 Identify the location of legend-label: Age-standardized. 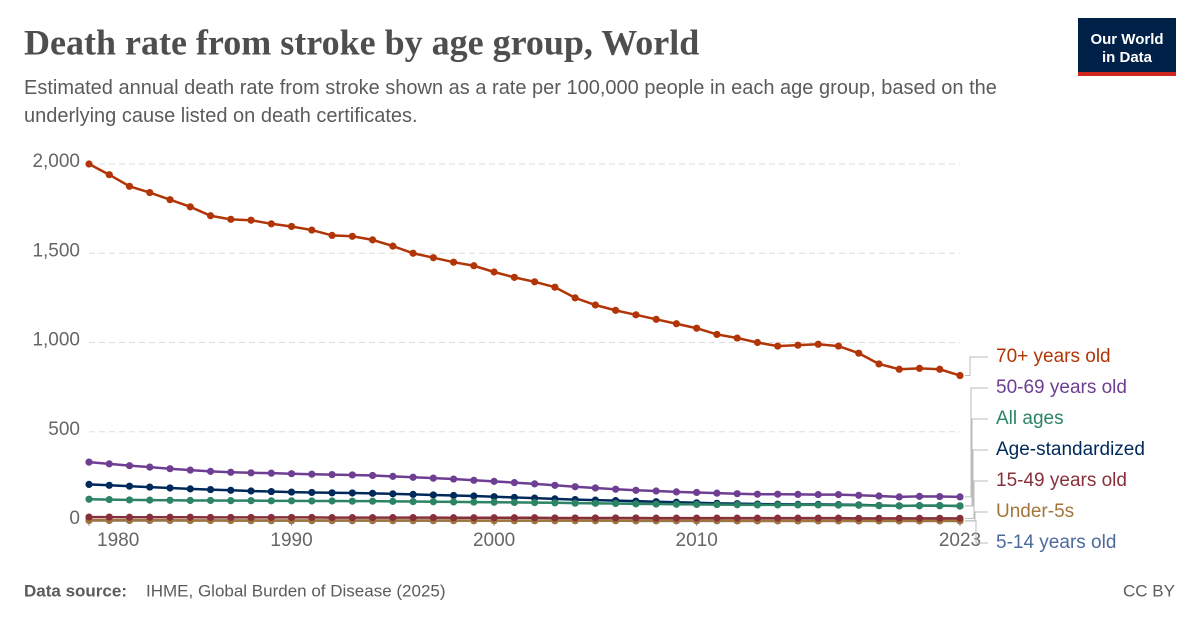
(1070, 449).